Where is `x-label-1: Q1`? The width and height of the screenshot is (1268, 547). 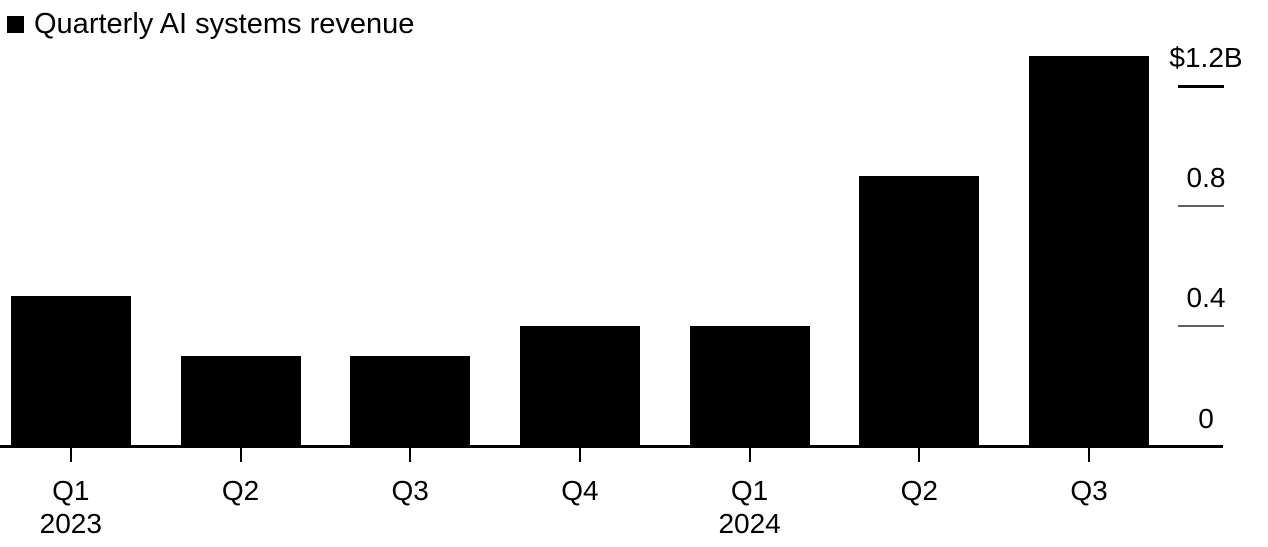 x-label-1: Q1 is located at coordinates (71, 490).